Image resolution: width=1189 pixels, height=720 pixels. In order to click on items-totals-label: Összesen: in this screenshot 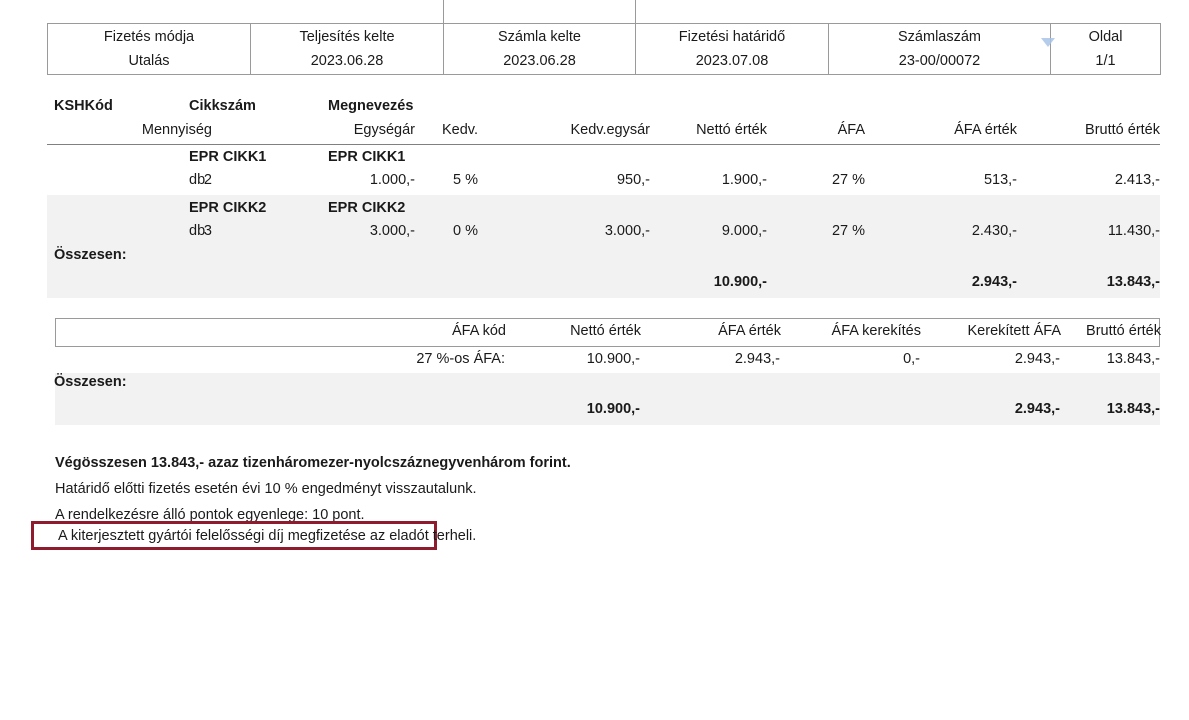, I will do `click(90, 255)`.